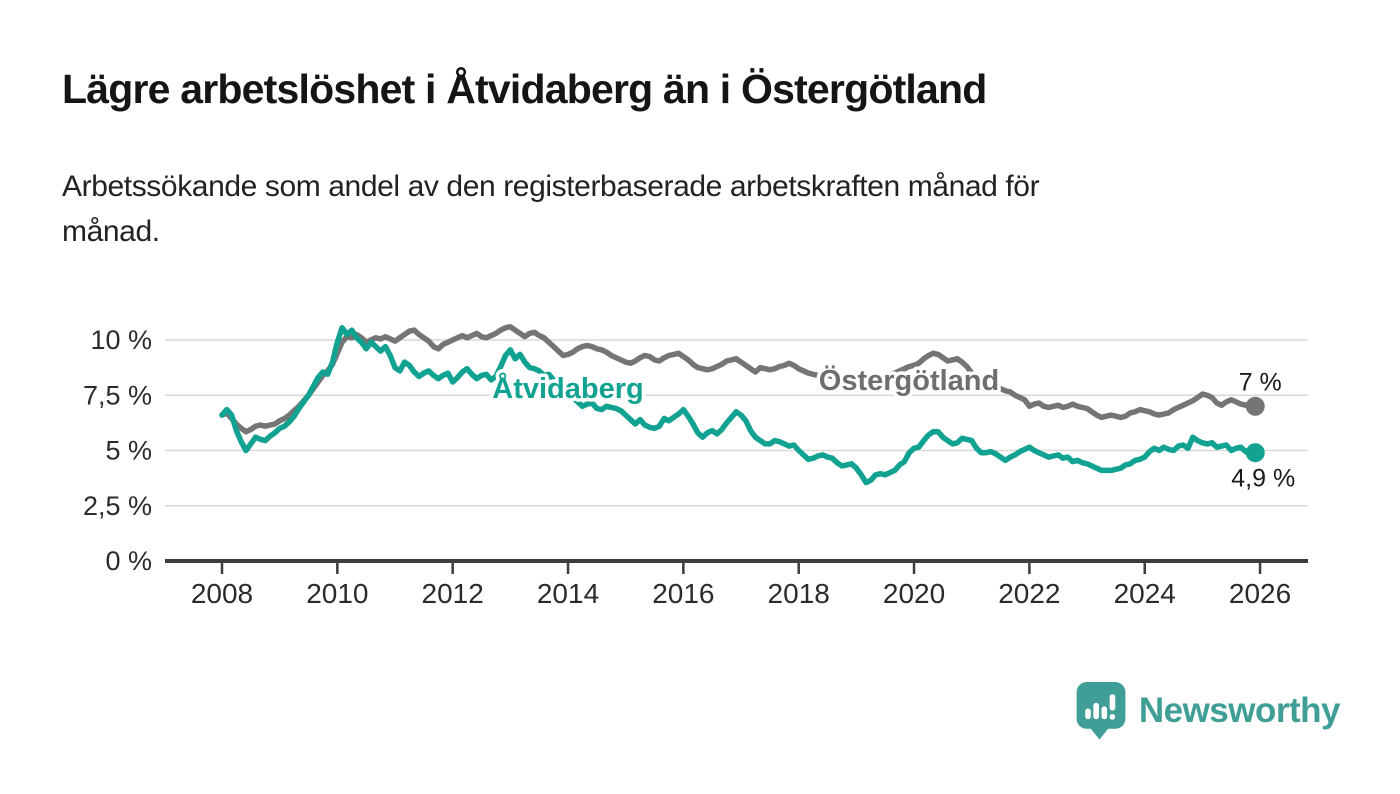  What do you see at coordinates (739, 379) in the screenshot?
I see `series-line-östergötland` at bounding box center [739, 379].